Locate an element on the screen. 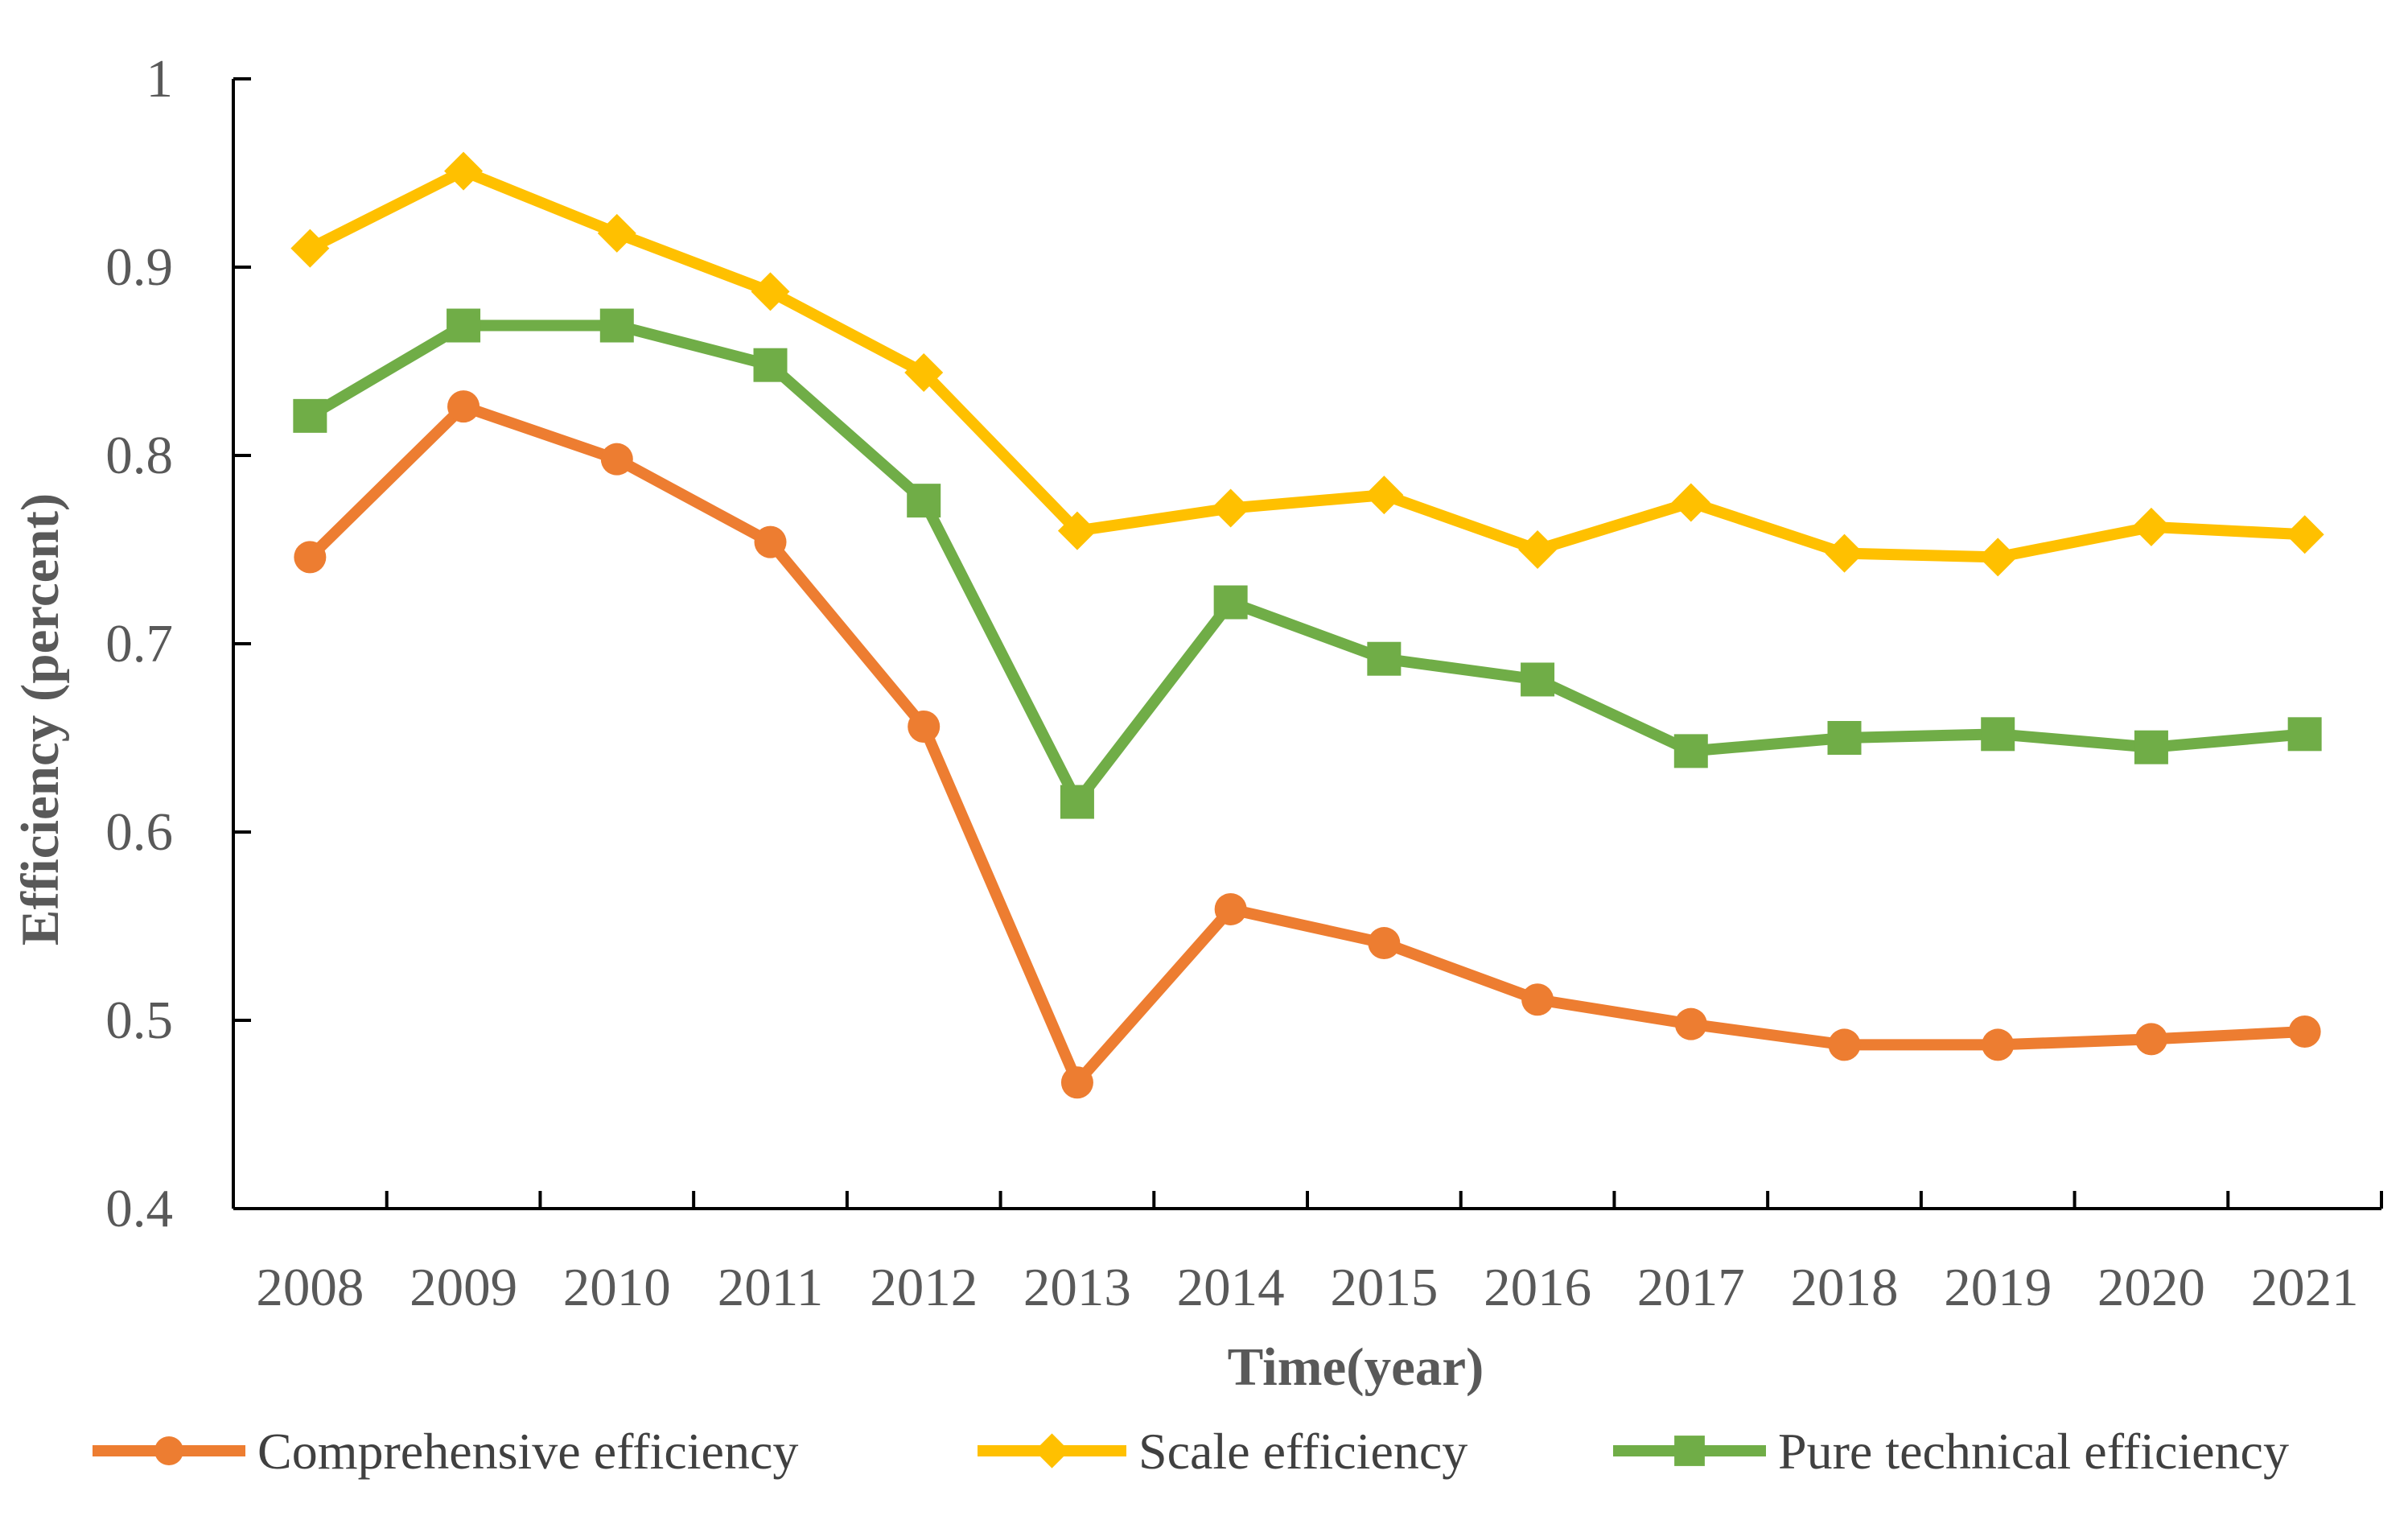 Image resolution: width=2408 pixels, height=1516 pixels. x-tick-label: 2012 is located at coordinates (924, 1287).